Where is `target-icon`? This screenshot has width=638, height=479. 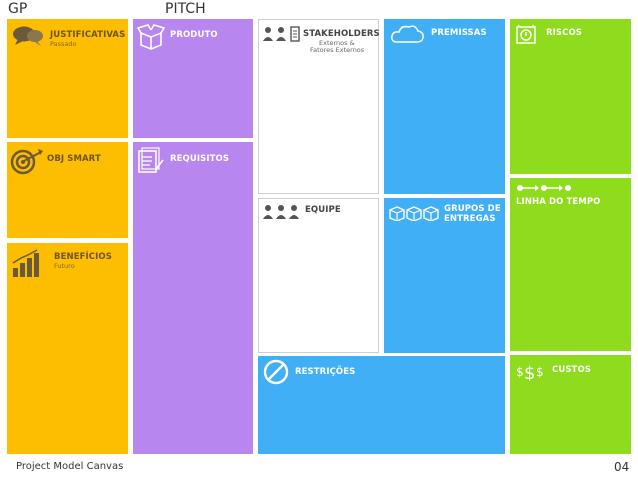
target-icon is located at coordinates (26, 162).